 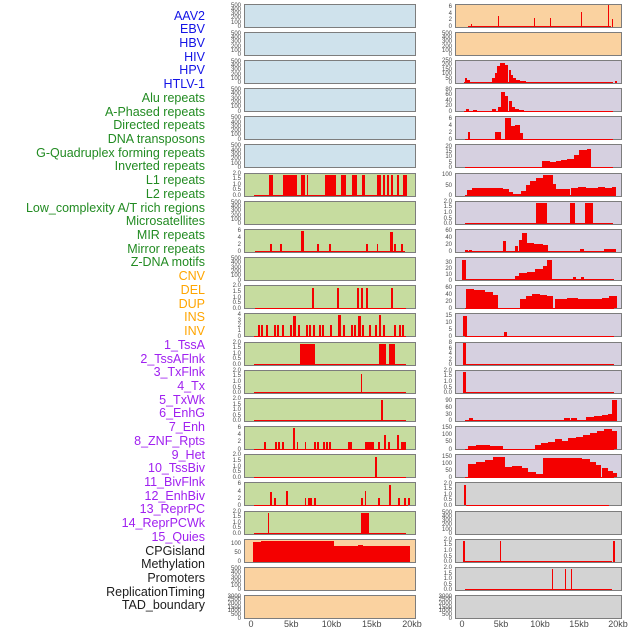 I want to click on y-tick-label: 8, so click(x=450, y=343).